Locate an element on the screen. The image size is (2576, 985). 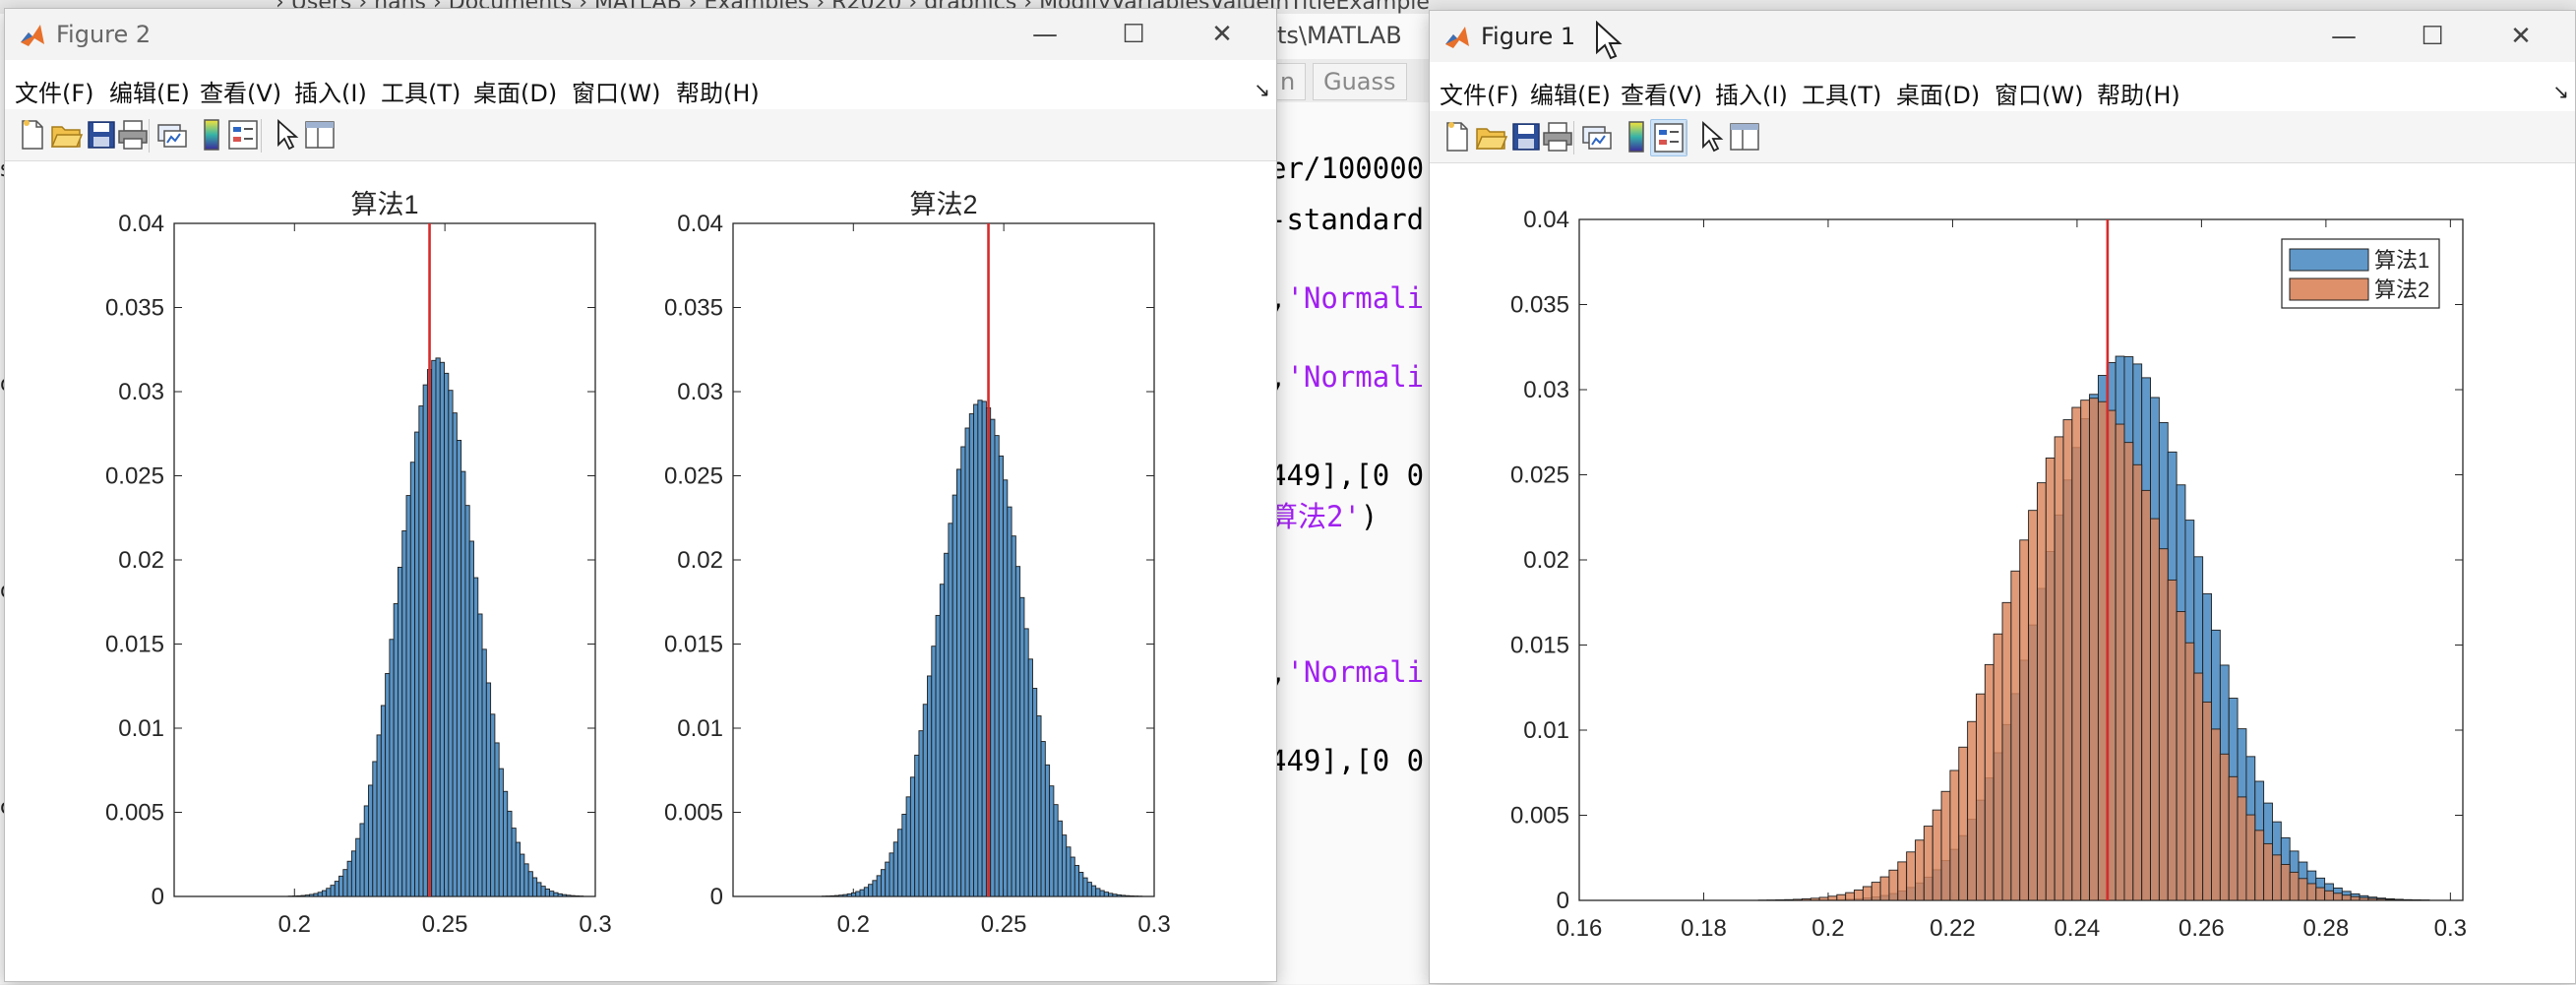
code-text: 449],[0 0 is located at coordinates (1346, 760).